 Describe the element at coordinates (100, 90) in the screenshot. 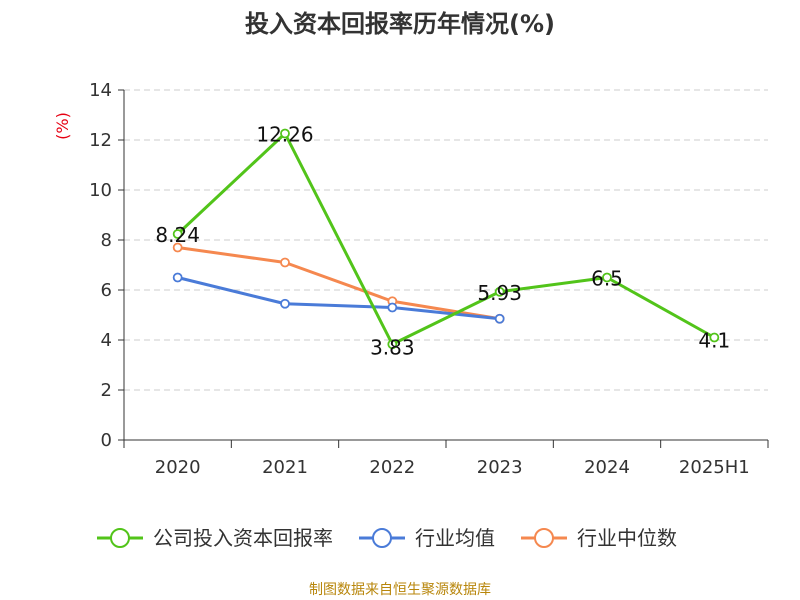

I see `y-tick-label: 14` at that location.